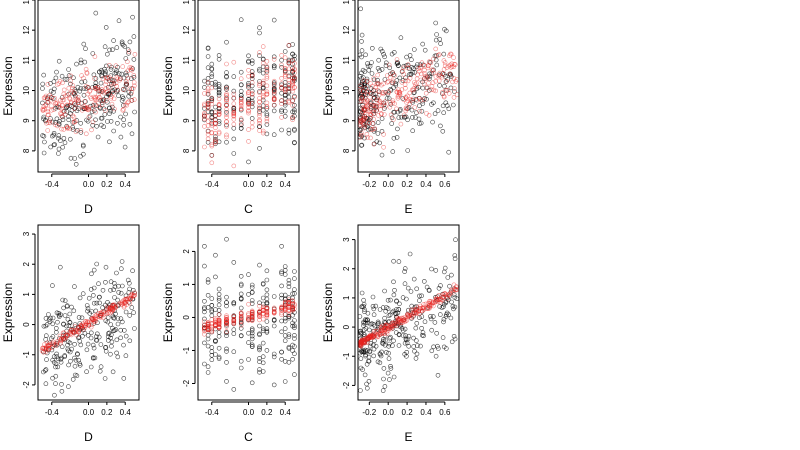 The width and height of the screenshot is (800, 450). Describe the element at coordinates (248, 437) in the screenshot. I see `x-axis-title: C` at that location.